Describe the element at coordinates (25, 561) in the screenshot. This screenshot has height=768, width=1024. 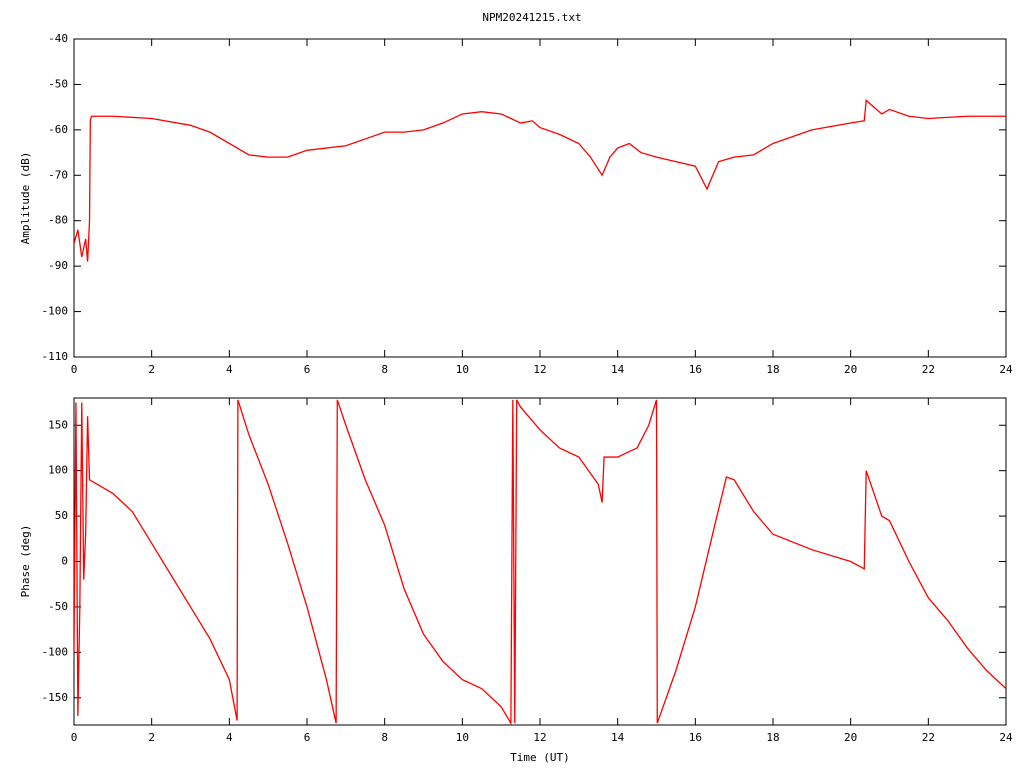
I see `y-axis-label: Phase (deg)` at that location.